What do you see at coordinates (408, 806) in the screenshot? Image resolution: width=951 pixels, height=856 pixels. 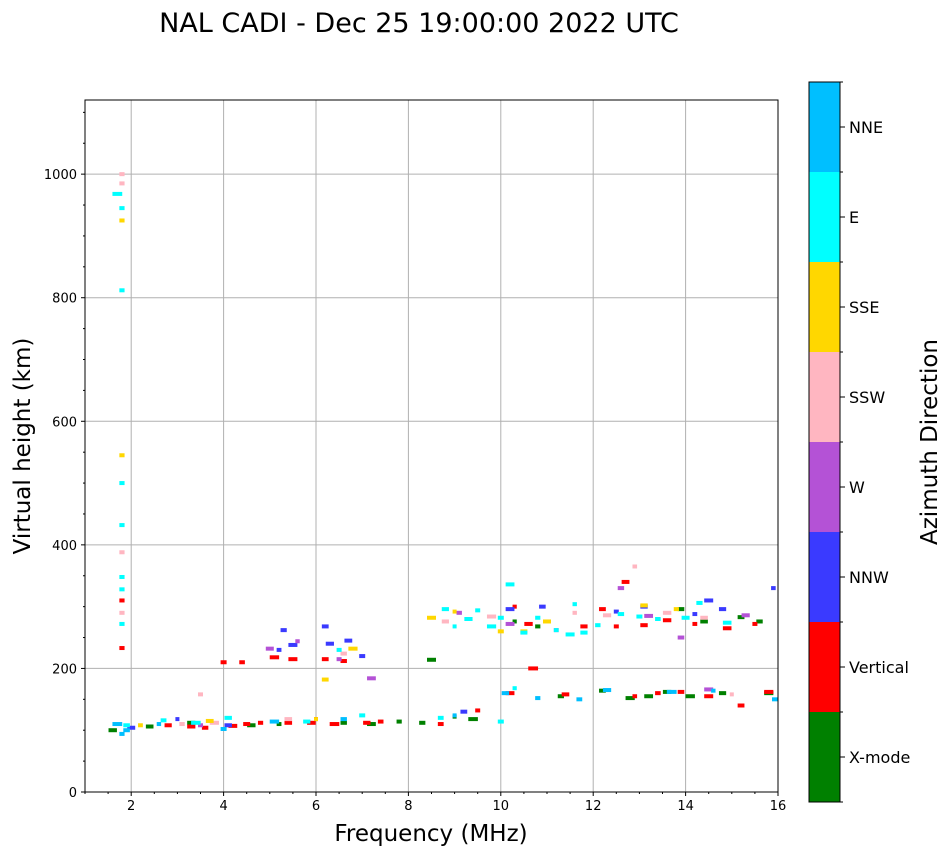 I see `x-tick-label: 8` at bounding box center [408, 806].